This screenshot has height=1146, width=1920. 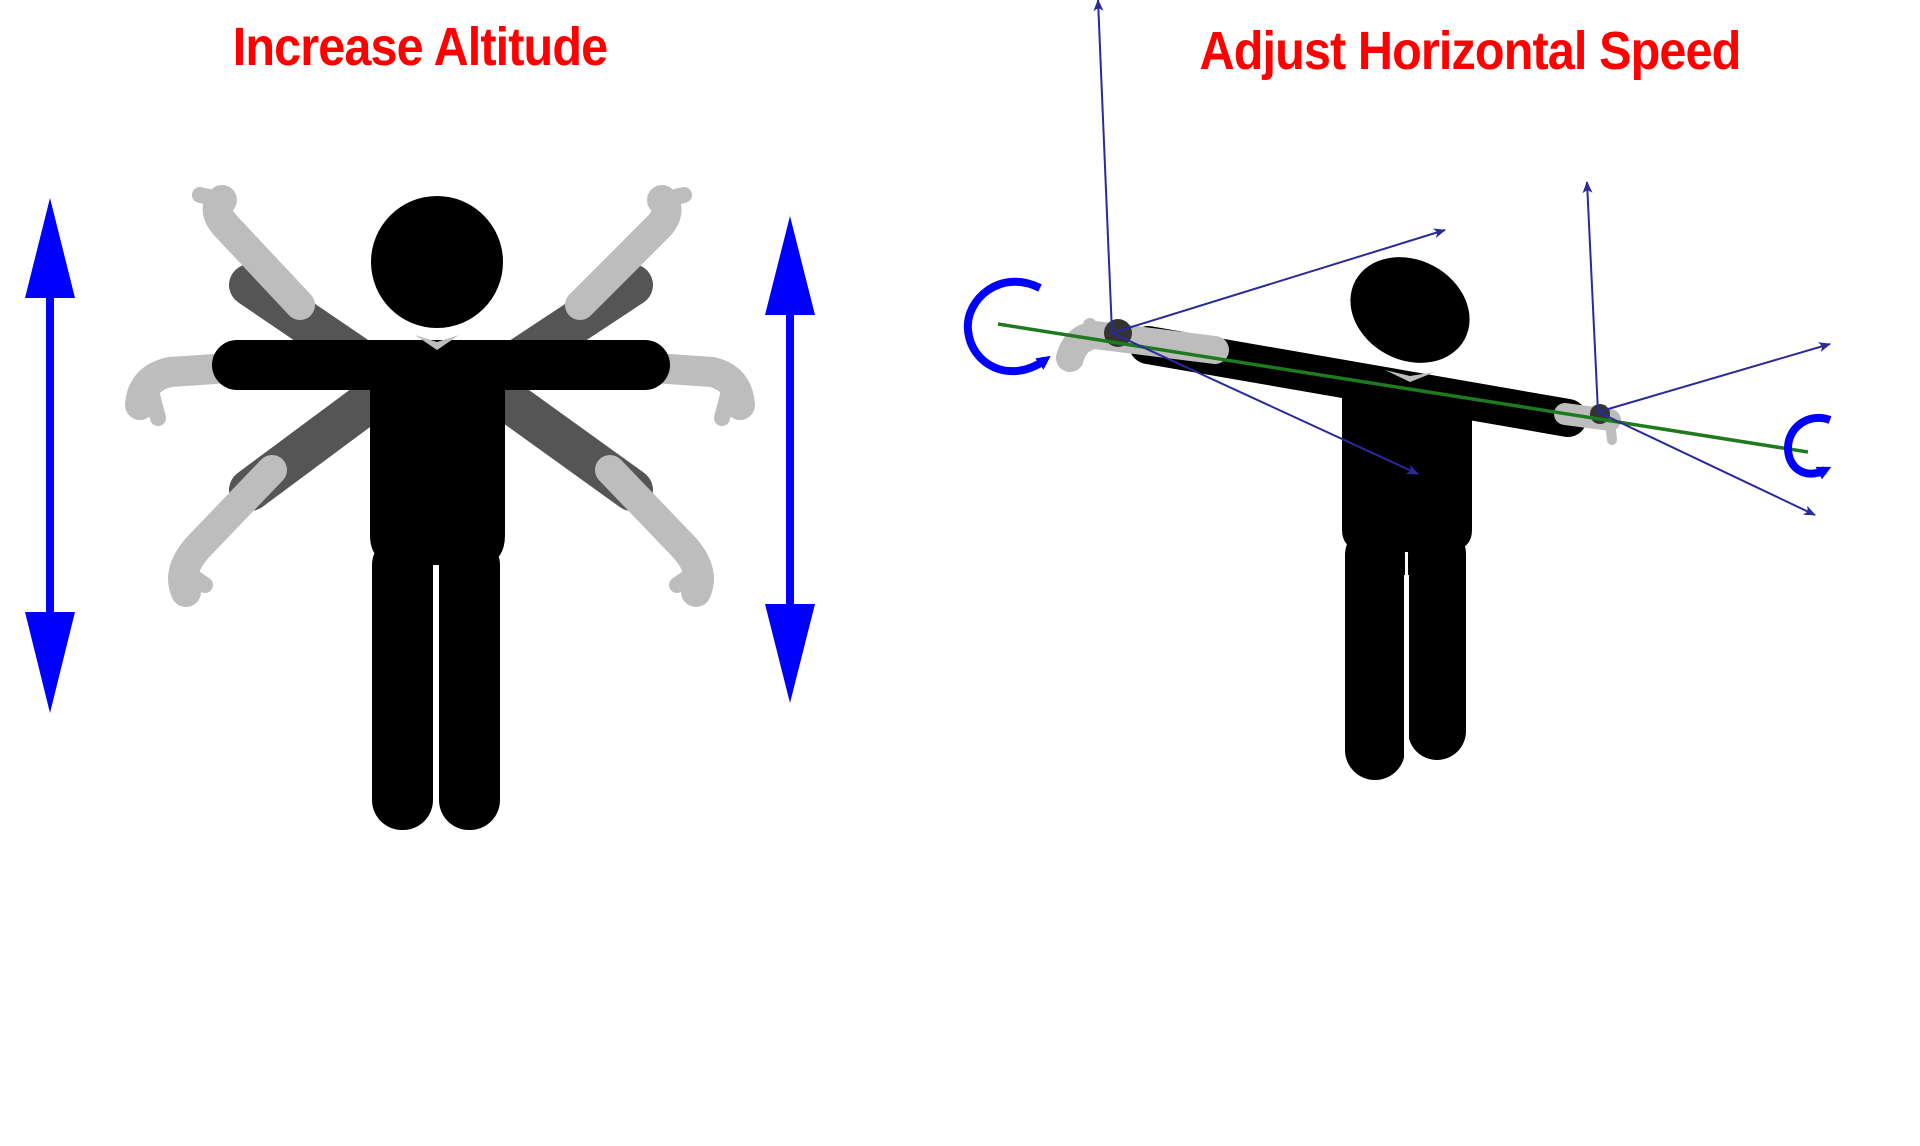 I want to click on left-vertical-double-arrow, so click(x=50, y=455).